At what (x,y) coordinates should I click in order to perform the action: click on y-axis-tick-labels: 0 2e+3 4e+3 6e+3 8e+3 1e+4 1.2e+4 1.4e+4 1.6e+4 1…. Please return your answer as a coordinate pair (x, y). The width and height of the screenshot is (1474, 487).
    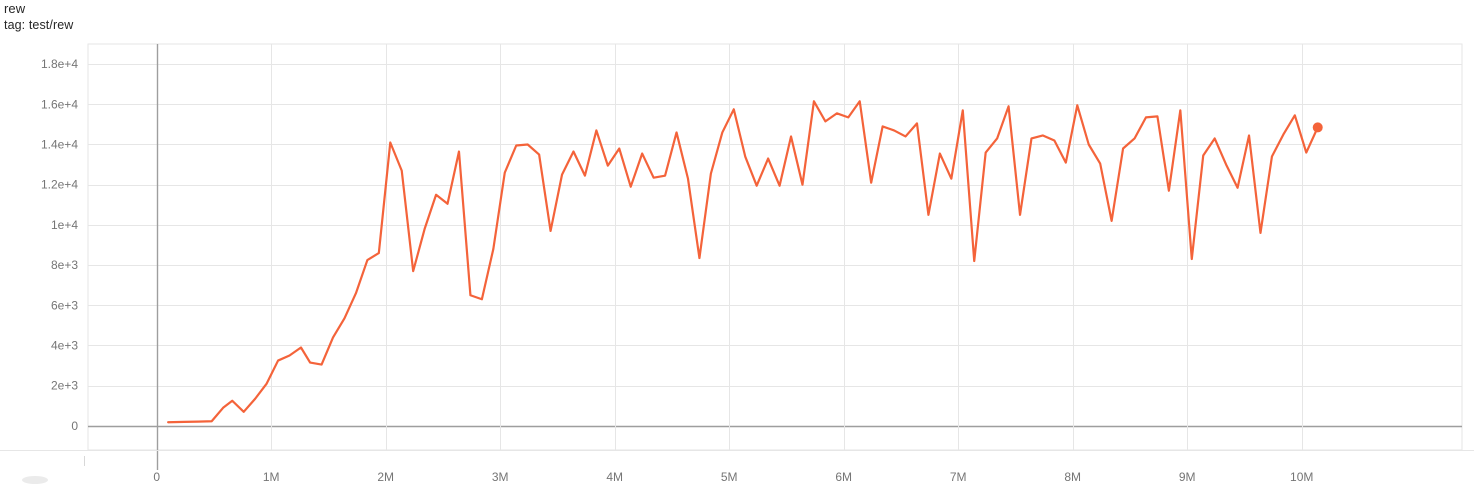
    Looking at the image, I should click on (59, 245).